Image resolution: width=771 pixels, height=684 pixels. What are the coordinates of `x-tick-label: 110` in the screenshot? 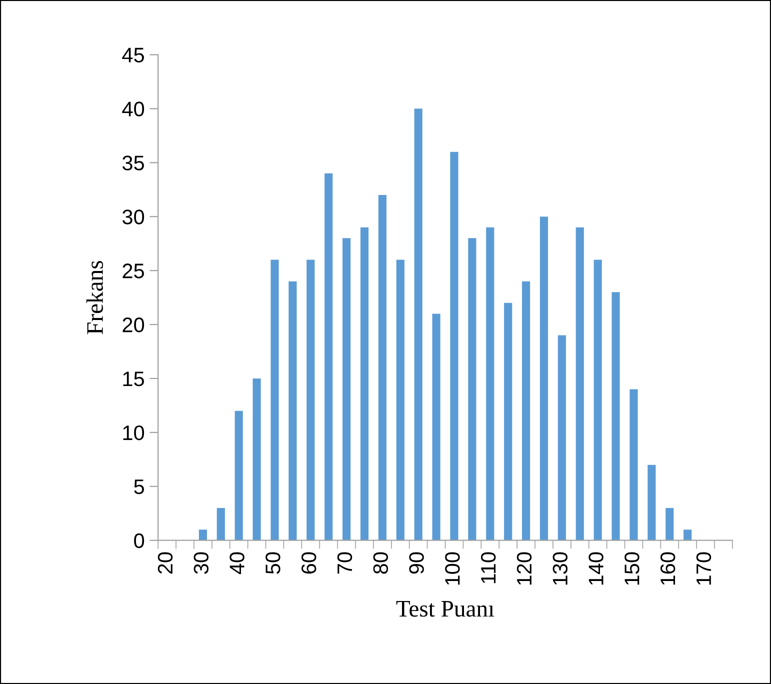 It's located at (488, 568).